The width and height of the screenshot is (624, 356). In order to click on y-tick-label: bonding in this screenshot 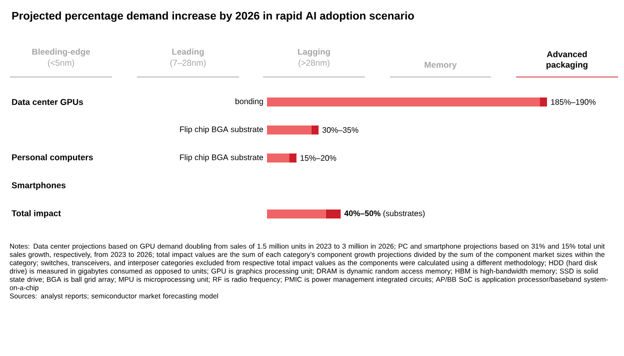, I will do `click(249, 102)`.